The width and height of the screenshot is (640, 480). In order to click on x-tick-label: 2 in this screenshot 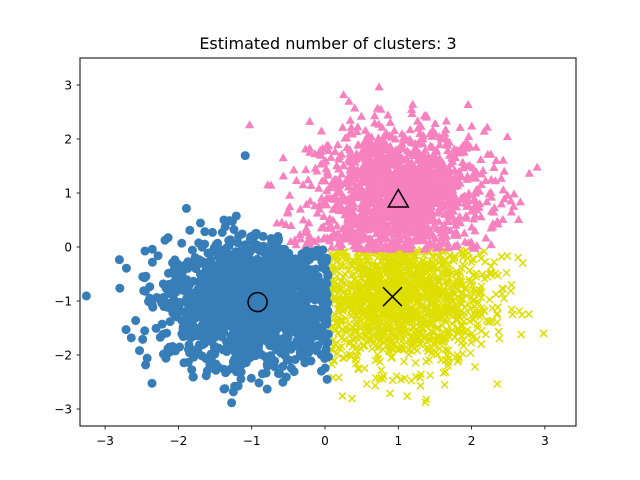, I will do `click(472, 441)`.